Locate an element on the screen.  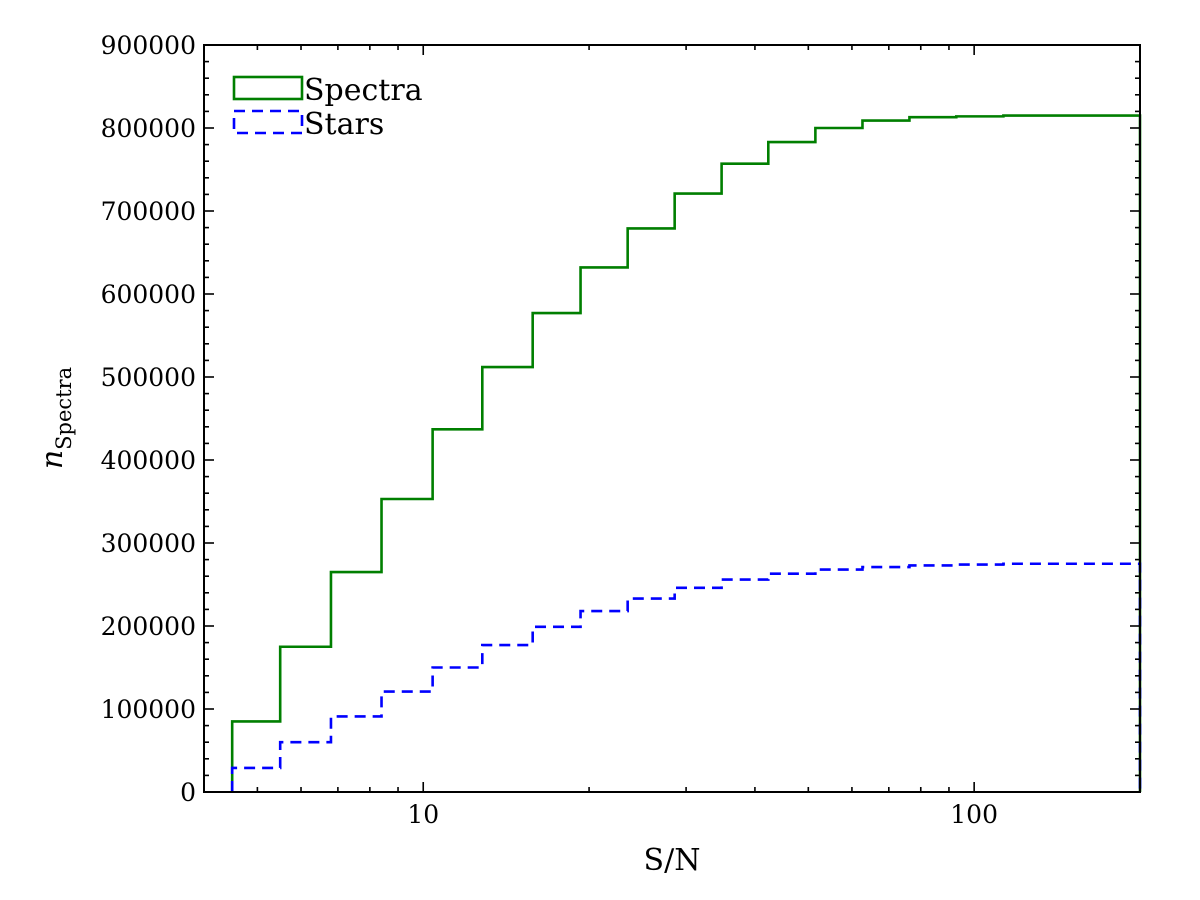
y-axis-title: nSpectra is located at coordinates (55, 418).